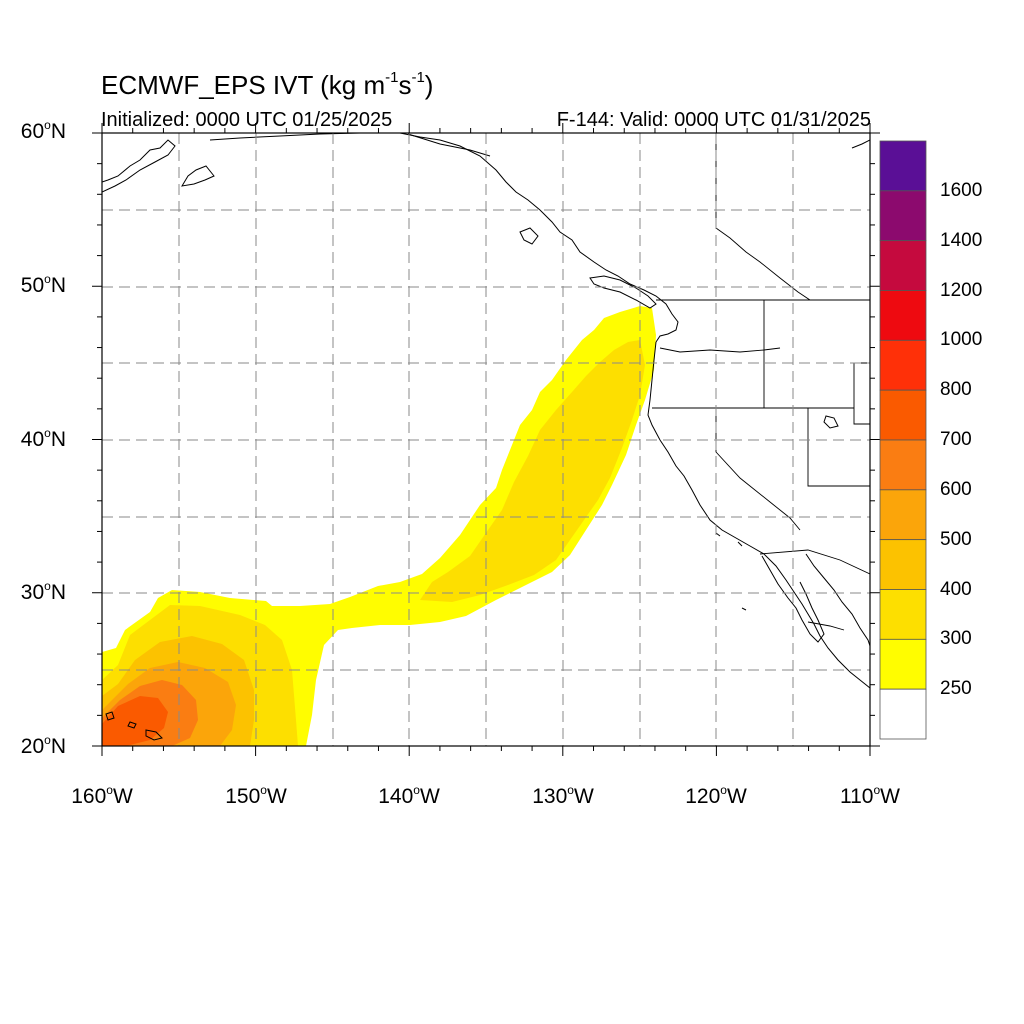  Describe the element at coordinates (256, 795) in the screenshot. I see `lon-label: 150oW` at that location.